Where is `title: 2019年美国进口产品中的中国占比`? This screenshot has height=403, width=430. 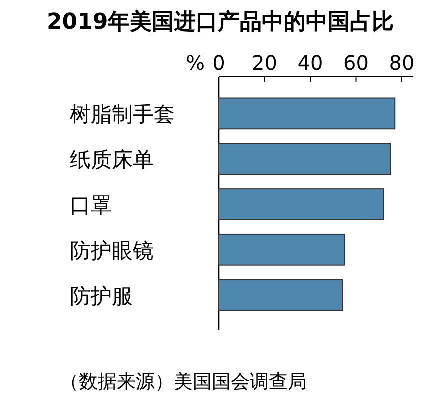 title: 2019年美国进口产品中的中国占比 is located at coordinates (220, 22).